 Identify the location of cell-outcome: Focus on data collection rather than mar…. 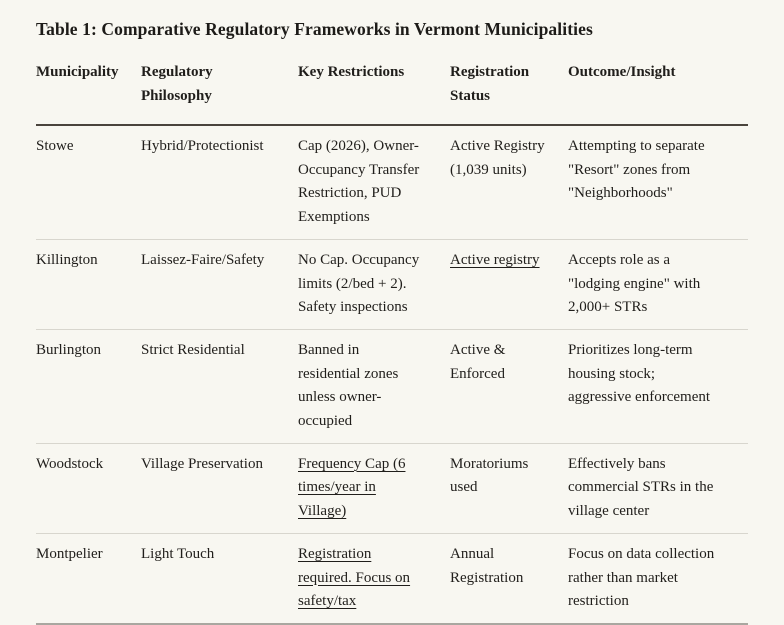
(641, 577).